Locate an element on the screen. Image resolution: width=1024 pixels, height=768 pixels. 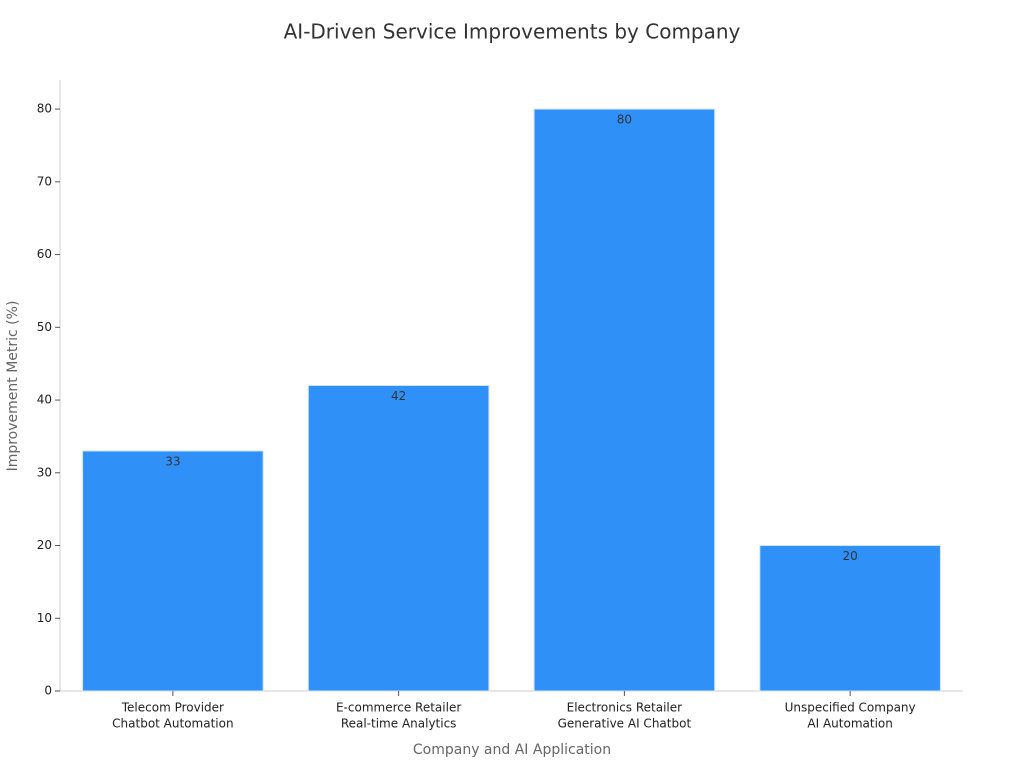
y-tick-label: 60 is located at coordinates (44, 254).